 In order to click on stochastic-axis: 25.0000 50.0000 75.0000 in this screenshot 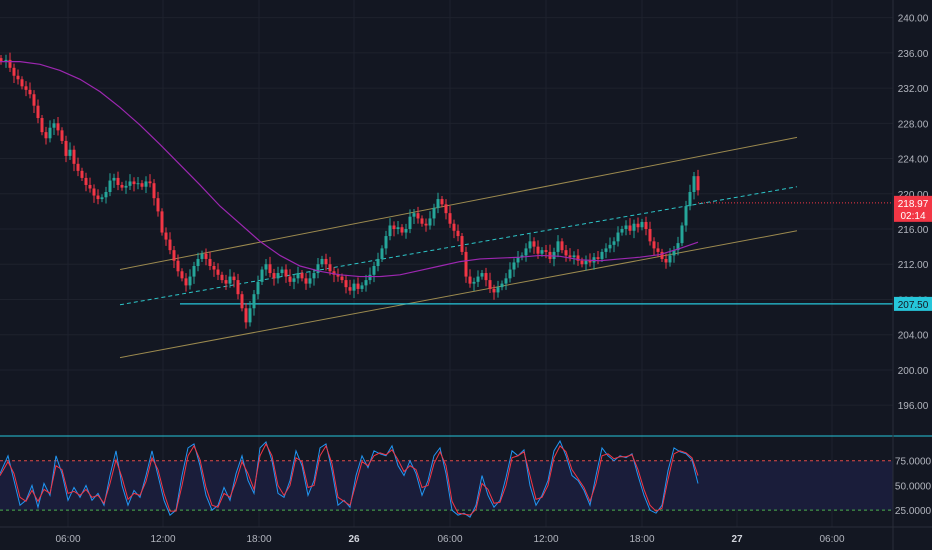, I will do `click(913, 487)`.